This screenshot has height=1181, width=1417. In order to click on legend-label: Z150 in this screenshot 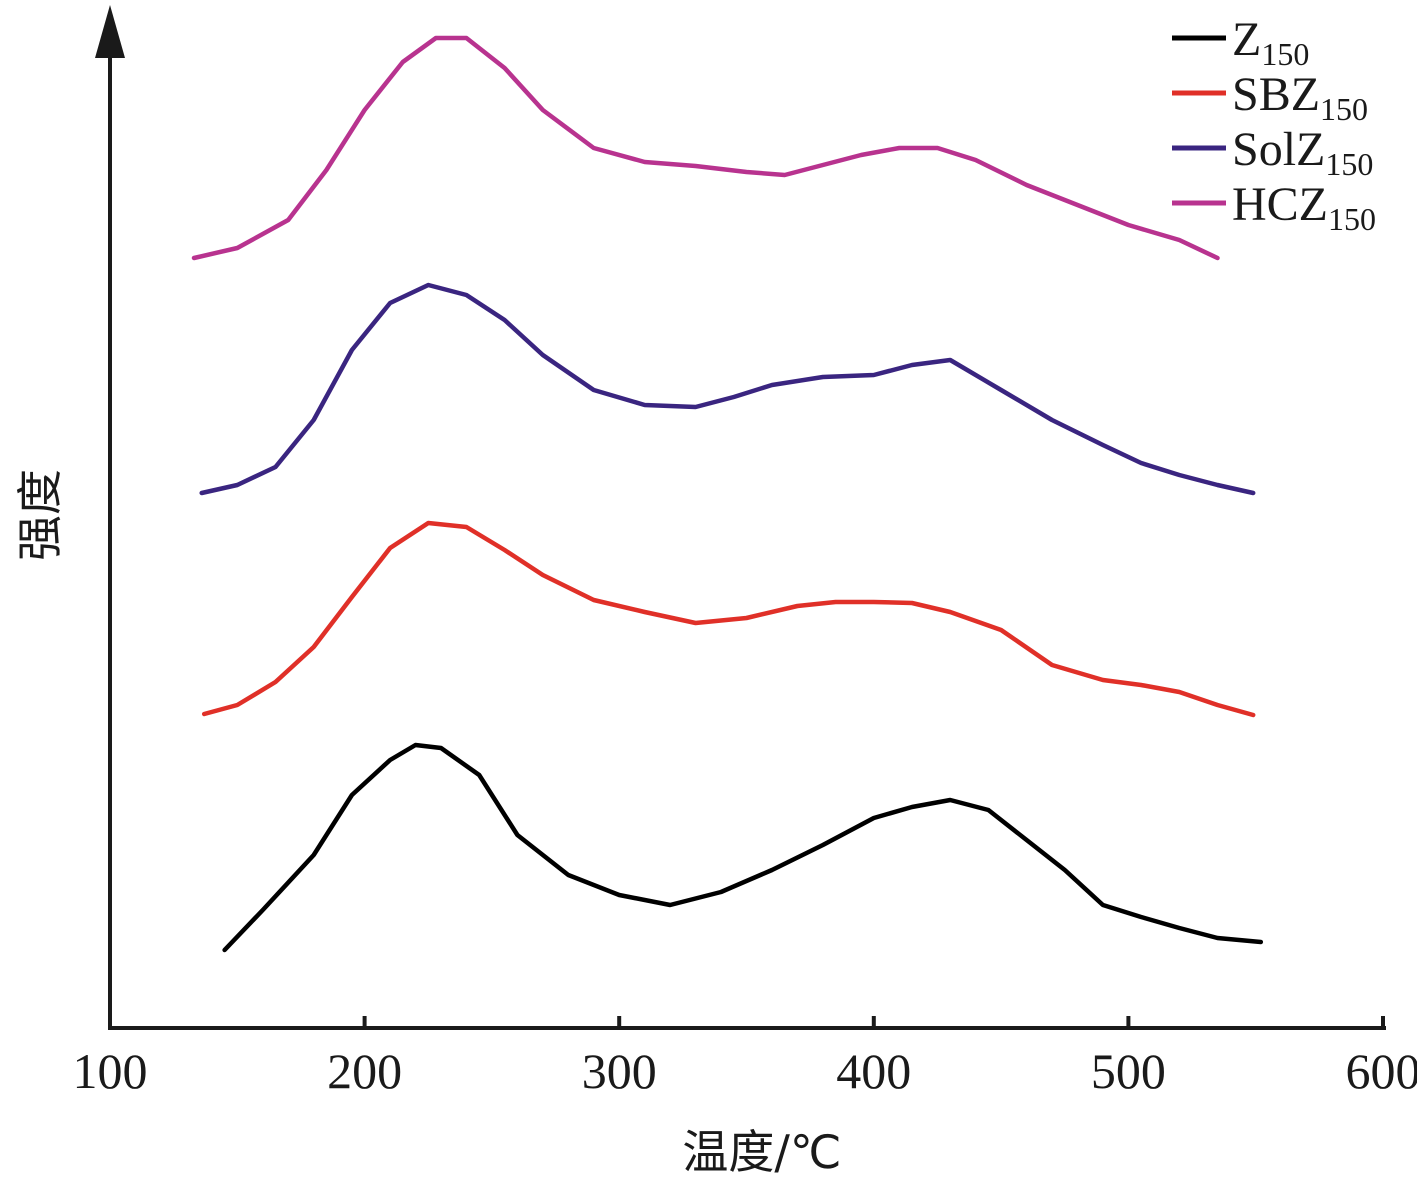, I will do `click(1270, 42)`.